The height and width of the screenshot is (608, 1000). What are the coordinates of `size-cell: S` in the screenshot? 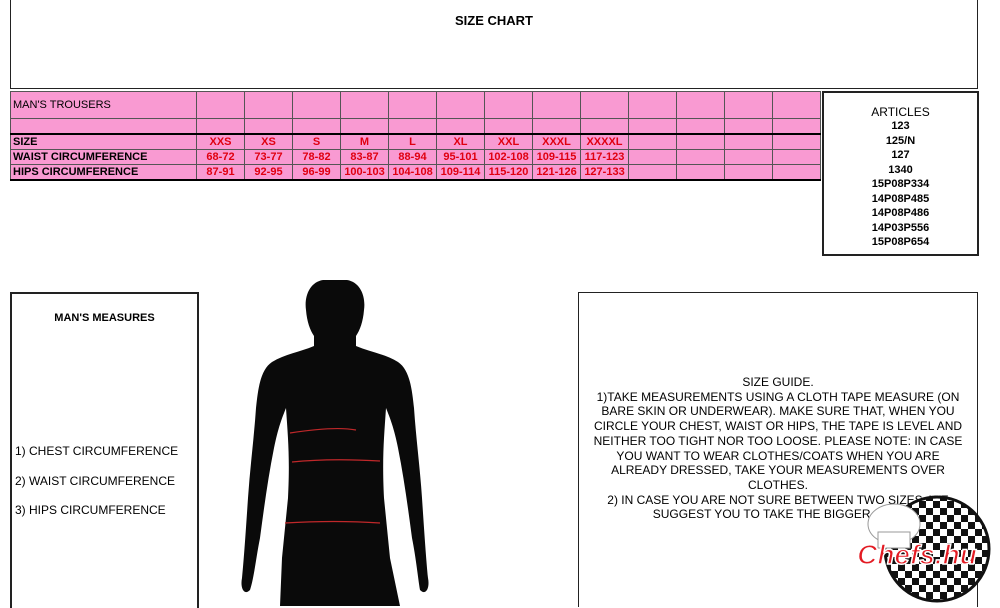 It's located at (316, 141).